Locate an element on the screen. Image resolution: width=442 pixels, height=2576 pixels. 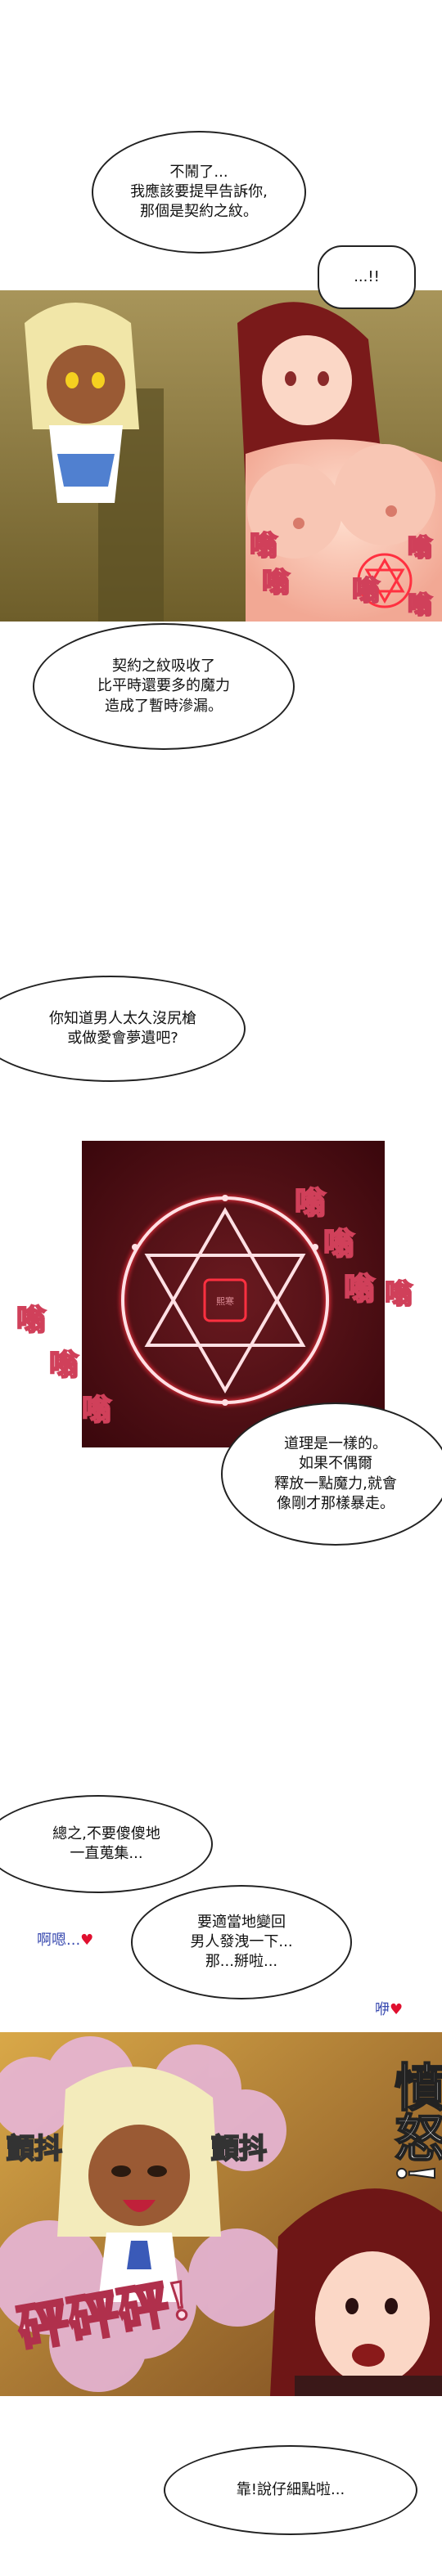
speech-bubble-same-principle: 道理是一樣的。 如果不偶爾 釋放一點魔力,就會 像剛才那樣暴走。 is located at coordinates (332, 1474).